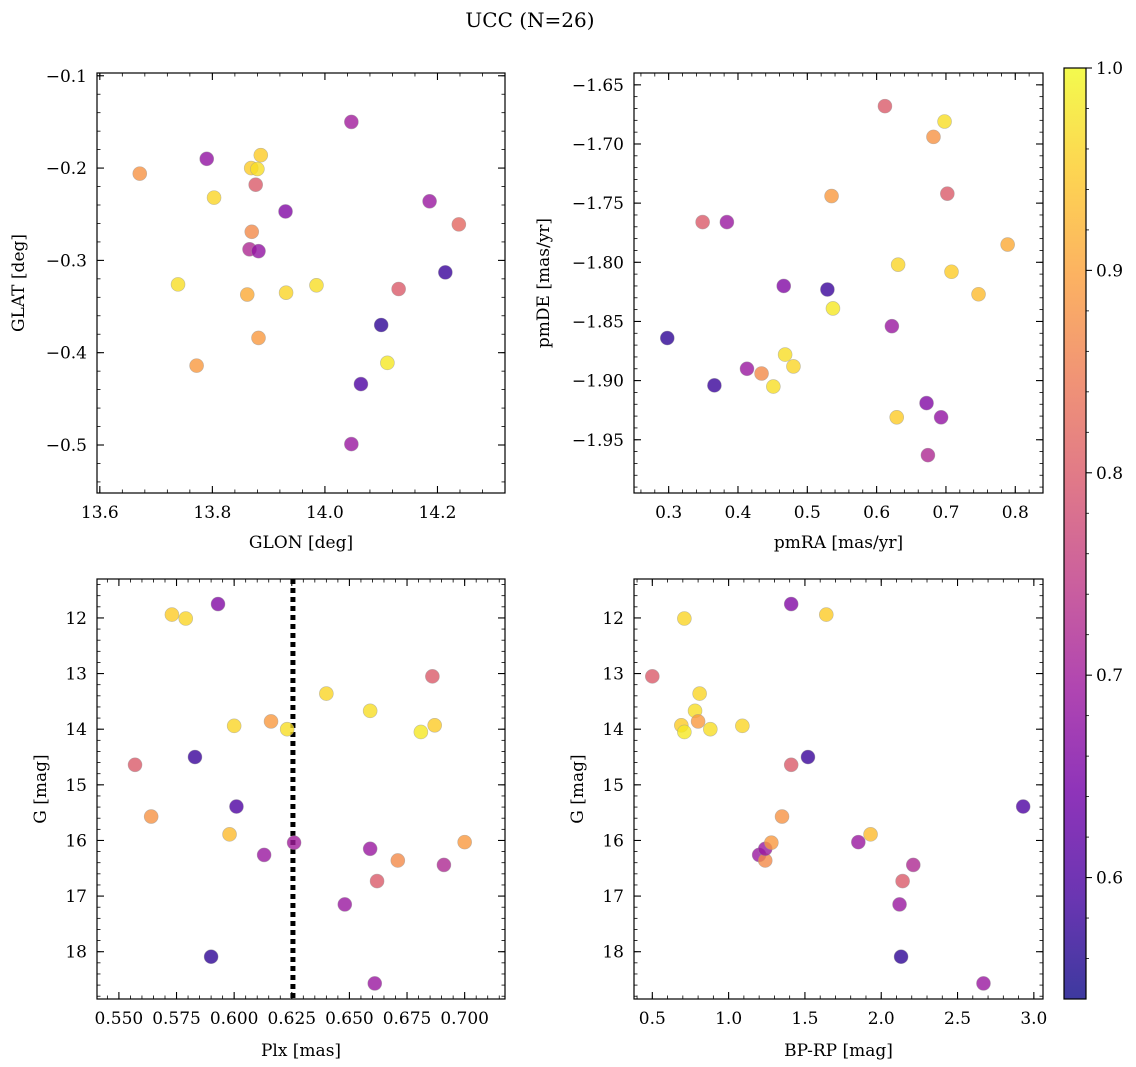  What do you see at coordinates (598, 441) in the screenshot?
I see `y-tick-label: −1.95` at bounding box center [598, 441].